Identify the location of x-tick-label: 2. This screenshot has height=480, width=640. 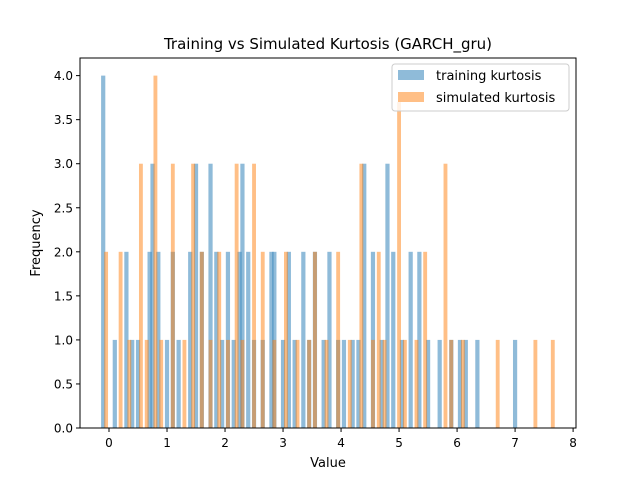
(225, 443).